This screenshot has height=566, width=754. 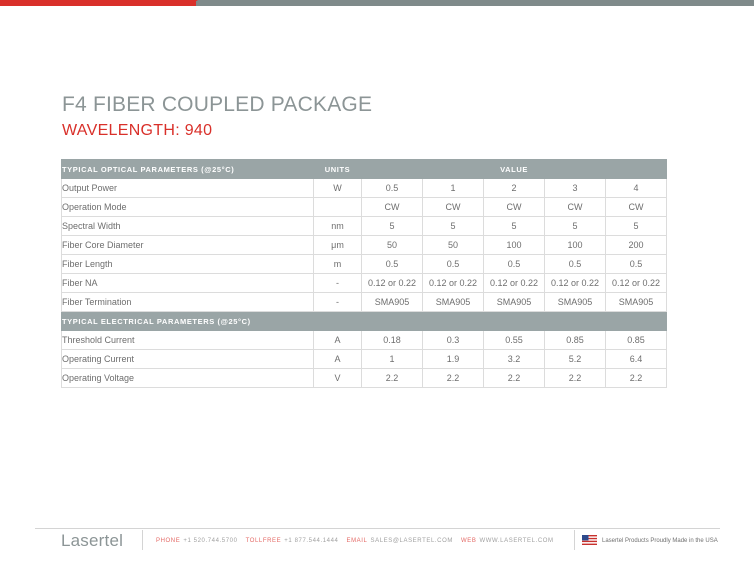 What do you see at coordinates (377, 528) in the screenshot?
I see `footer-divider` at bounding box center [377, 528].